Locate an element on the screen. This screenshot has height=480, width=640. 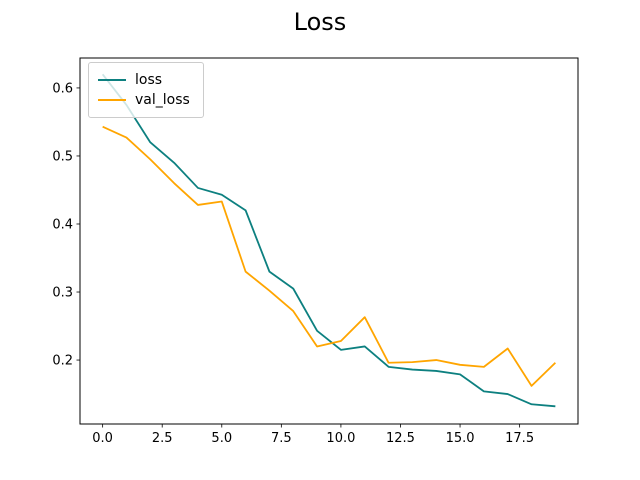
y-tick-label: 0.3 is located at coordinates (62, 293).